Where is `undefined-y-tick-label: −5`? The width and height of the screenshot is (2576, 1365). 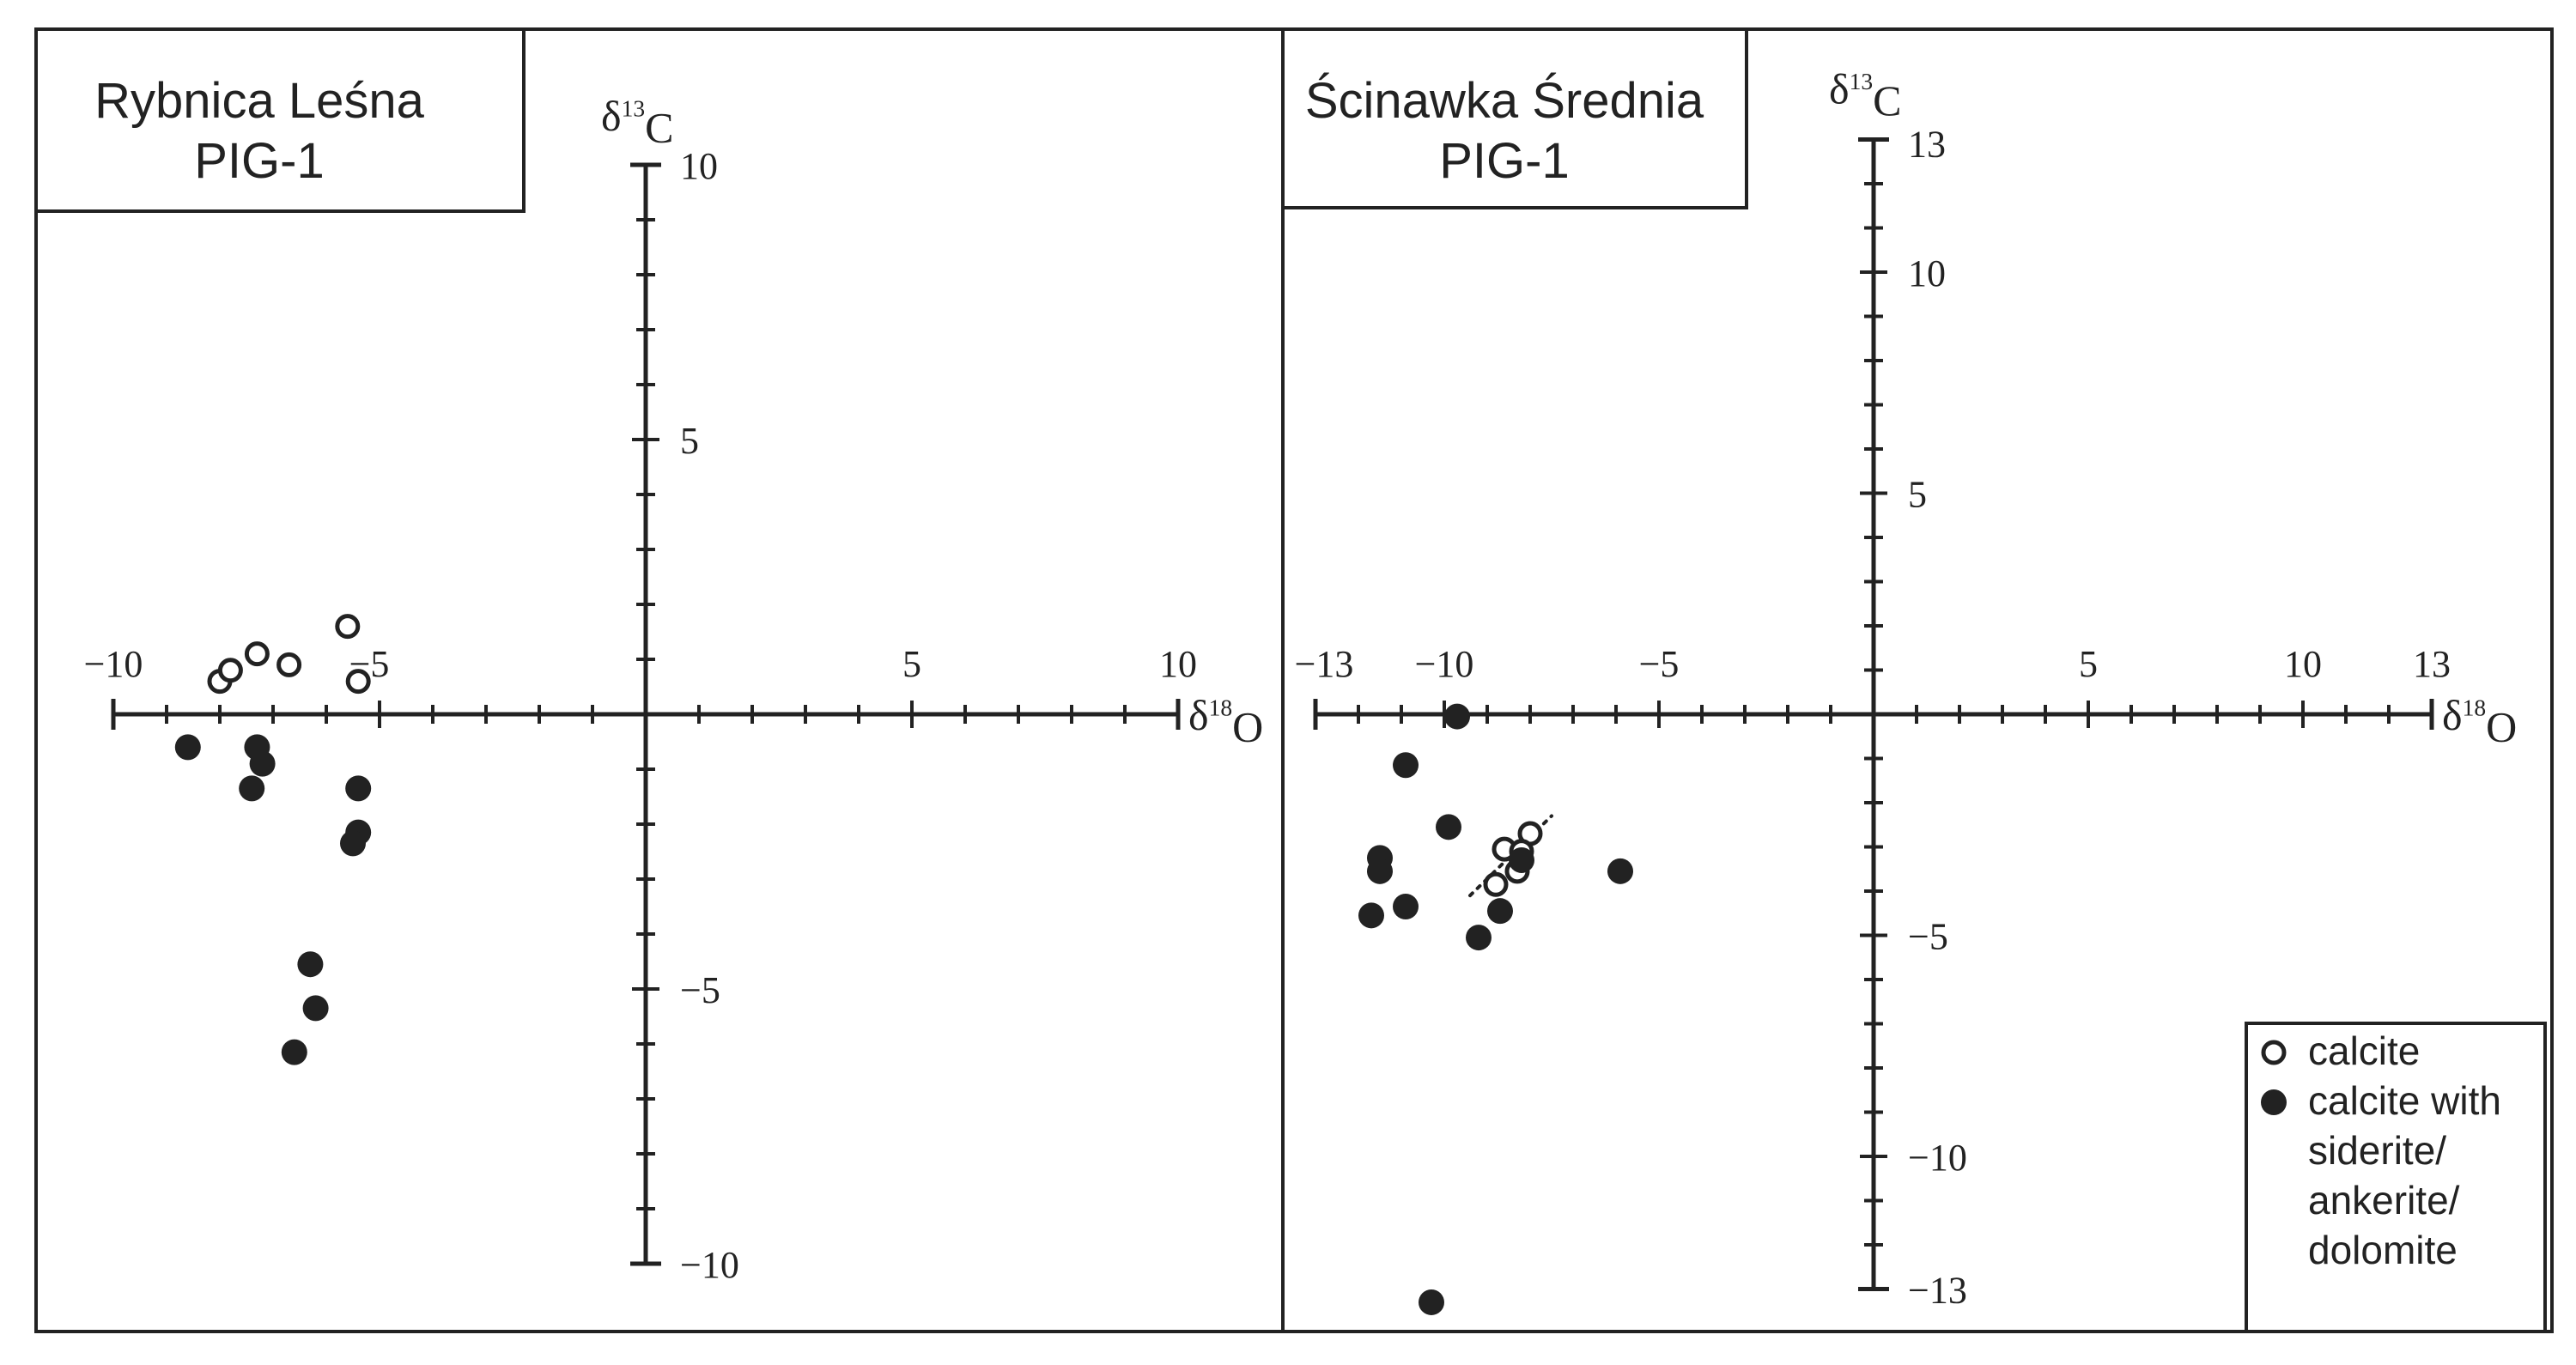 undefined-y-tick-label: −5 is located at coordinates (1928, 937).